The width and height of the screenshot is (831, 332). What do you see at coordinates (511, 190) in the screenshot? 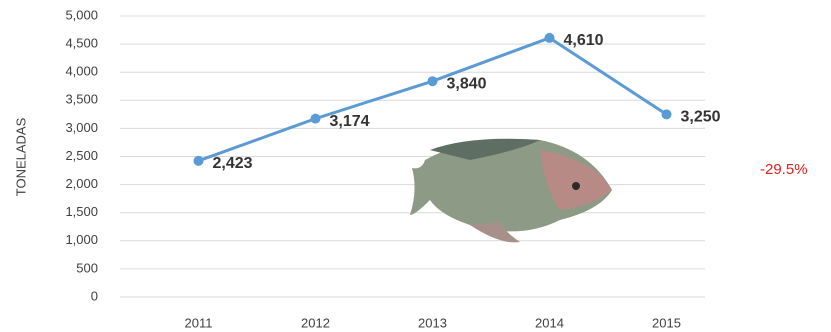
I see `fish-illustration` at bounding box center [511, 190].